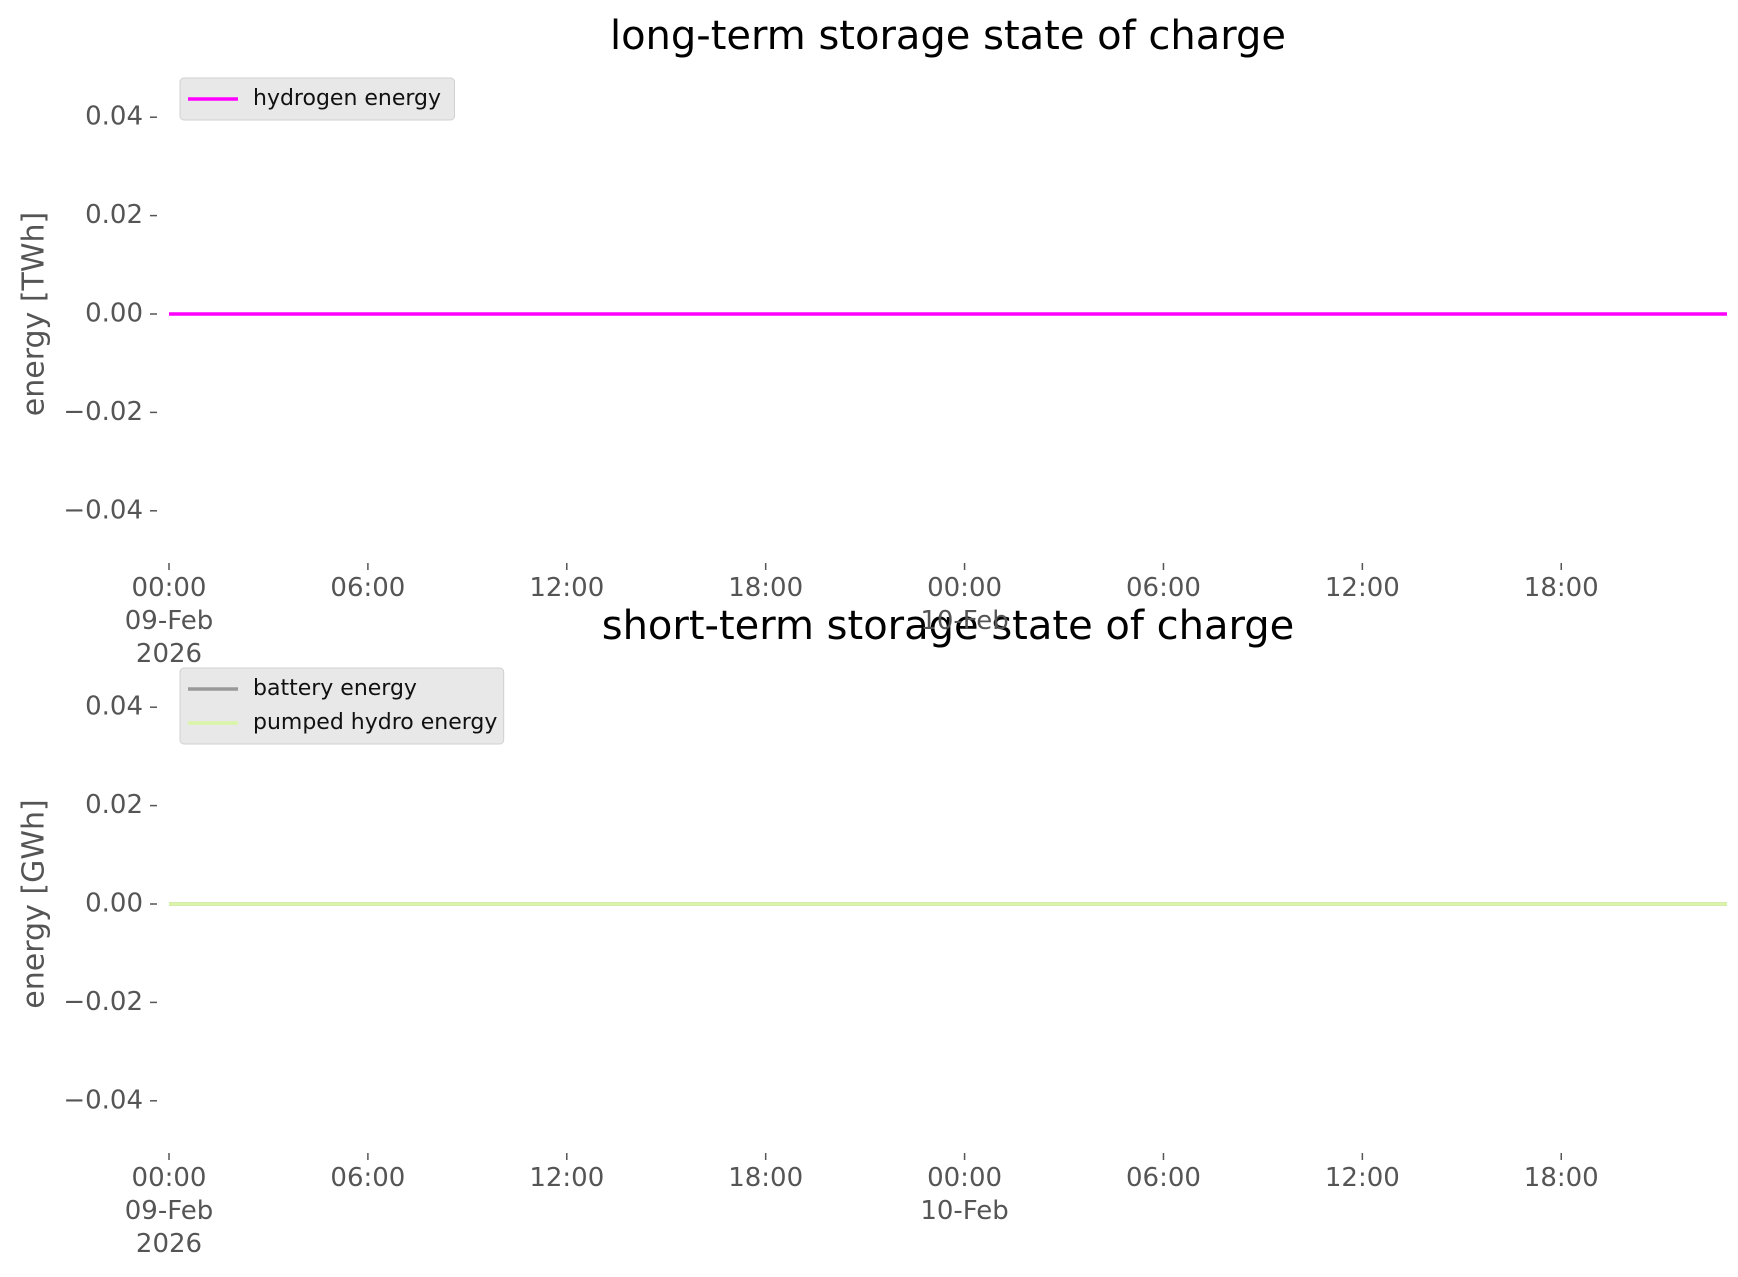 The image size is (1738, 1277). I want to click on y-axis-label: energy [TWh], so click(34, 314).